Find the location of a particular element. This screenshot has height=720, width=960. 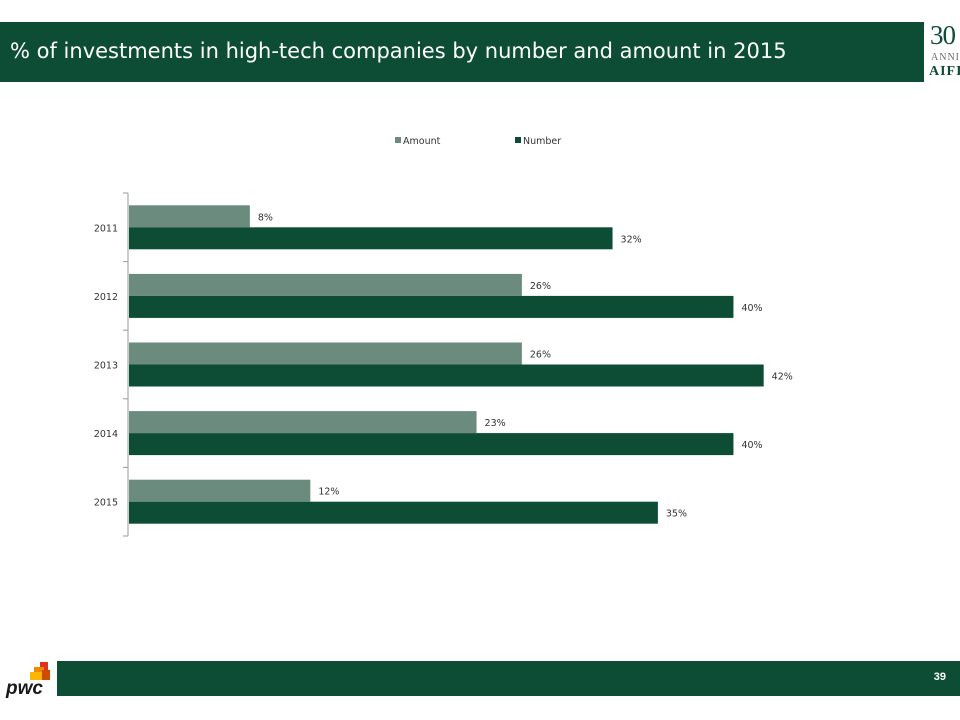

y-axis: 2011 2012 2013 2014 2015 is located at coordinates (111, 364).